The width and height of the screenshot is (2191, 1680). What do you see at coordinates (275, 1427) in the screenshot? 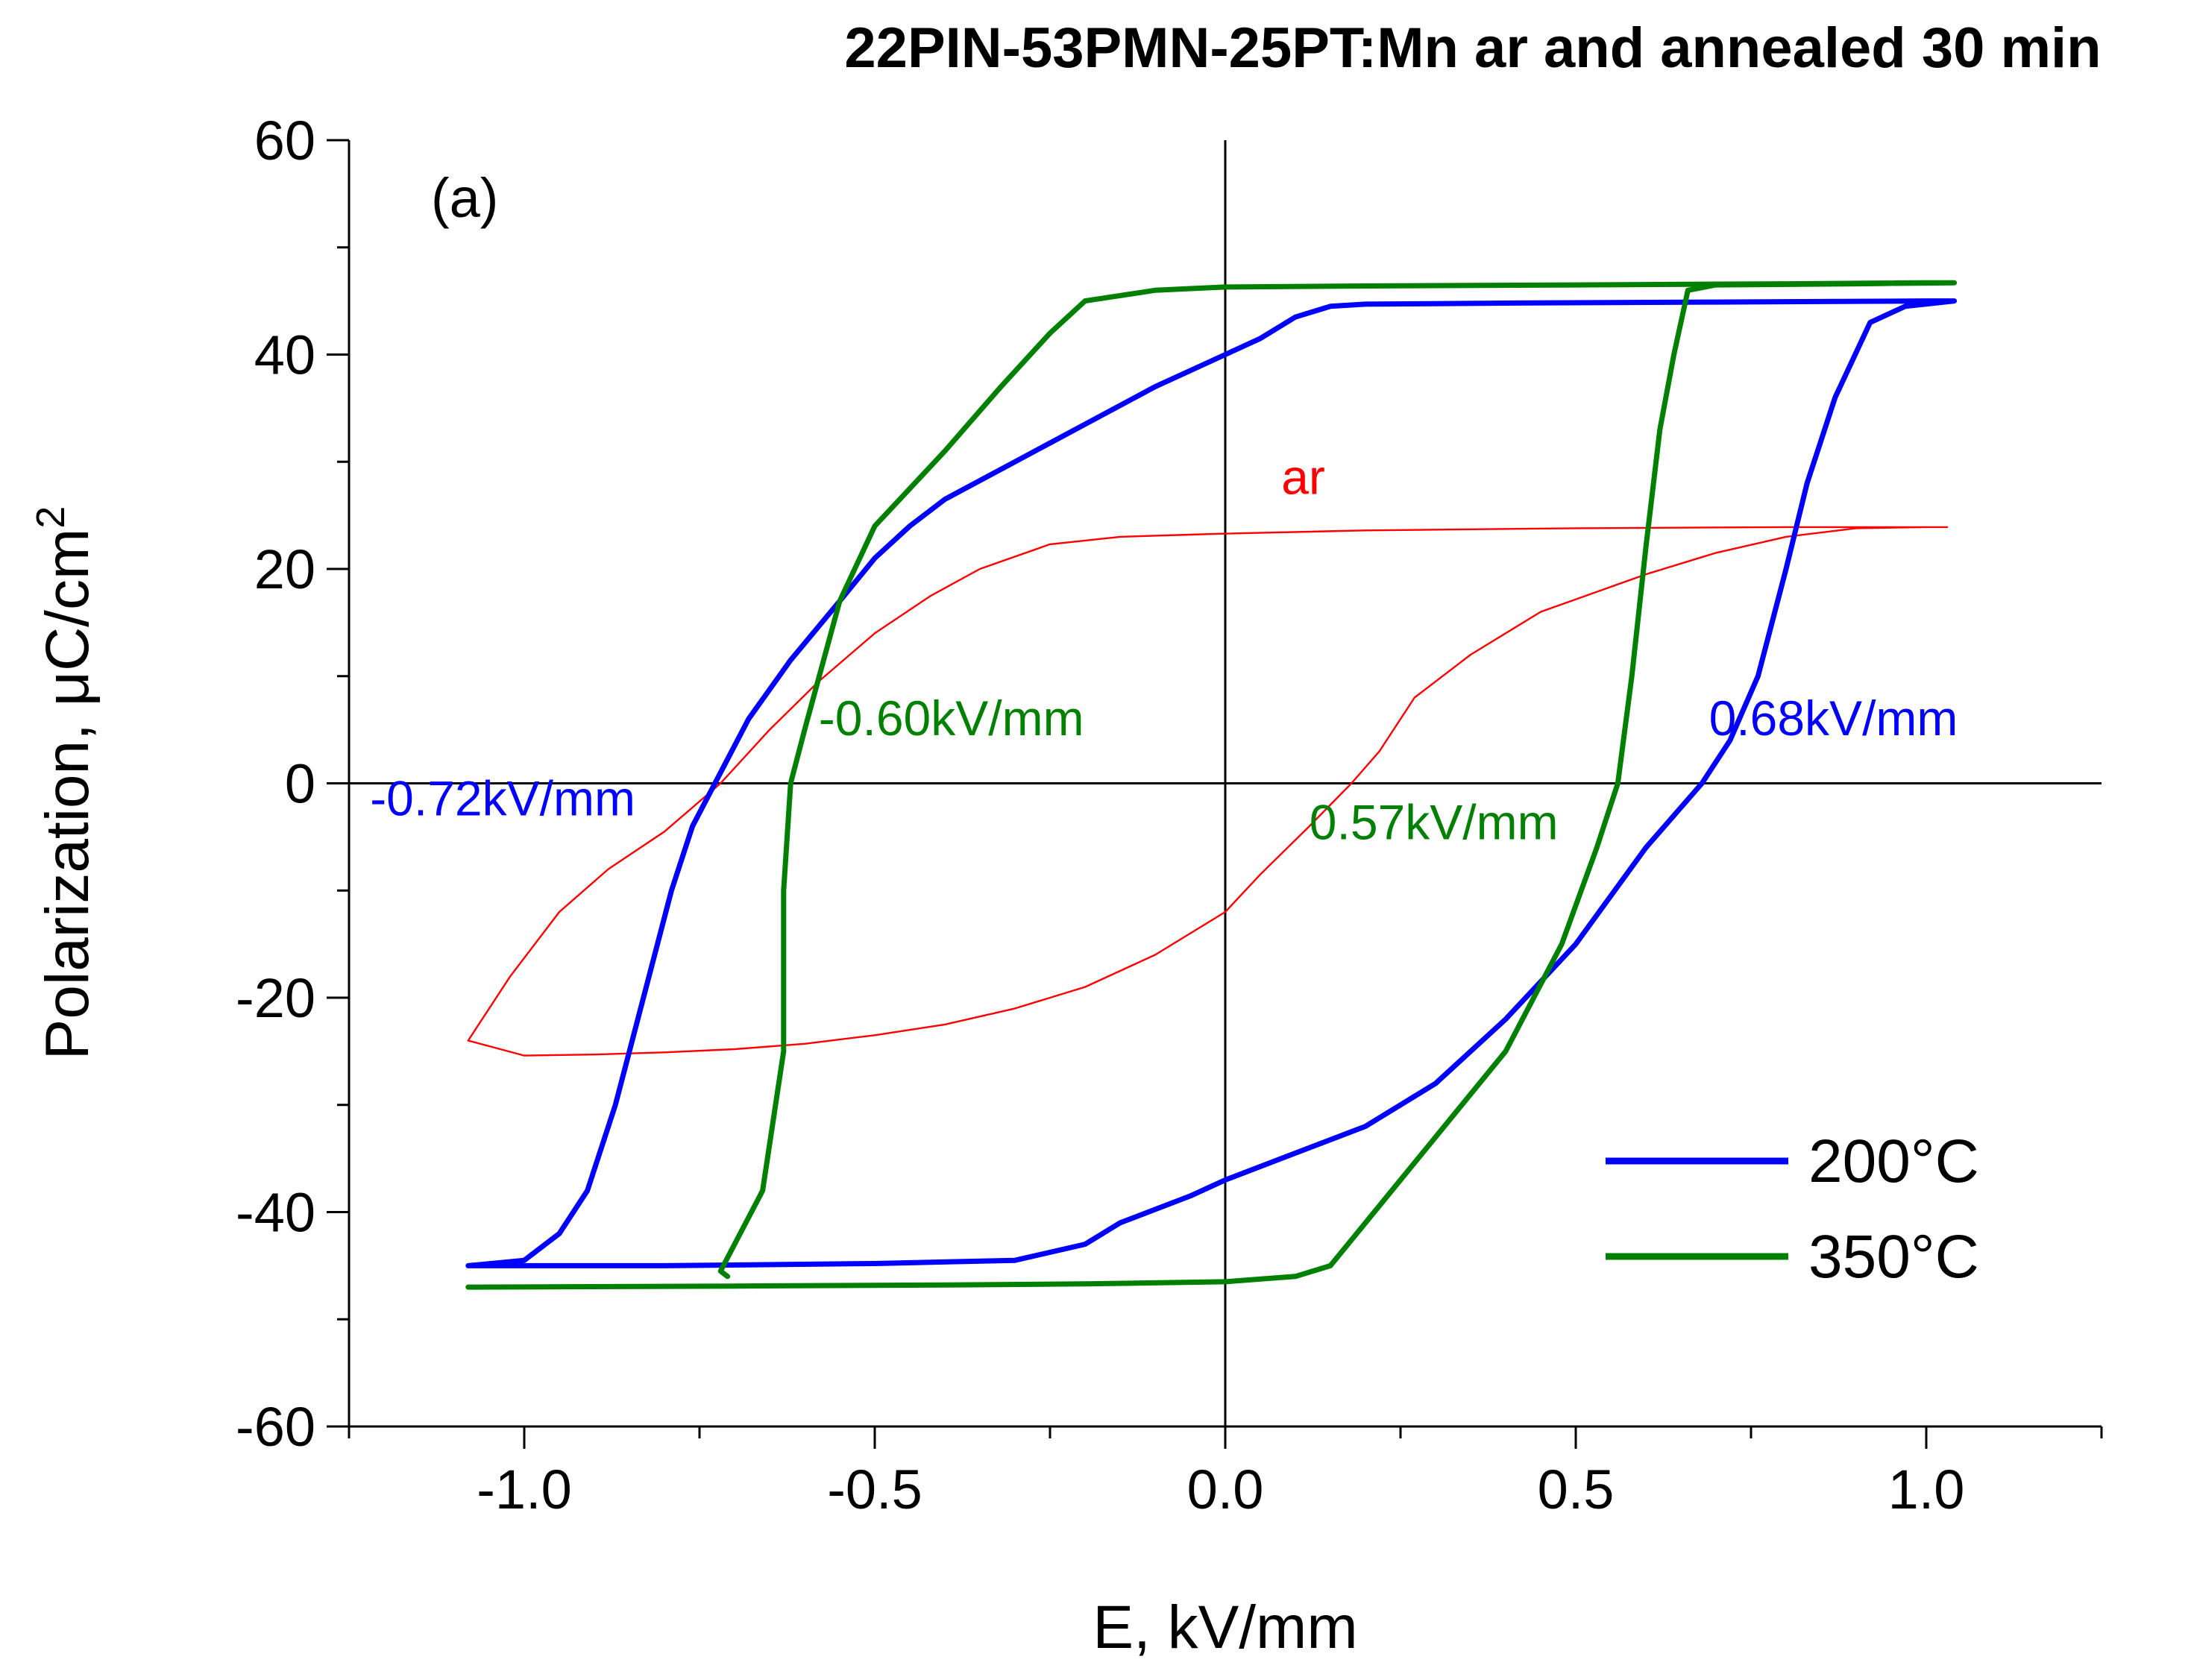
I see `y-tick-label: -60` at bounding box center [275, 1427].